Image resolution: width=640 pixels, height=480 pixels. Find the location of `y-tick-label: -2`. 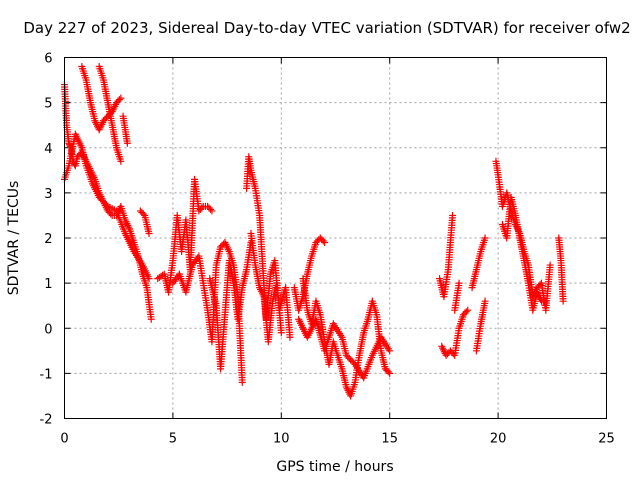

y-tick-label: -2 is located at coordinates (46, 420).